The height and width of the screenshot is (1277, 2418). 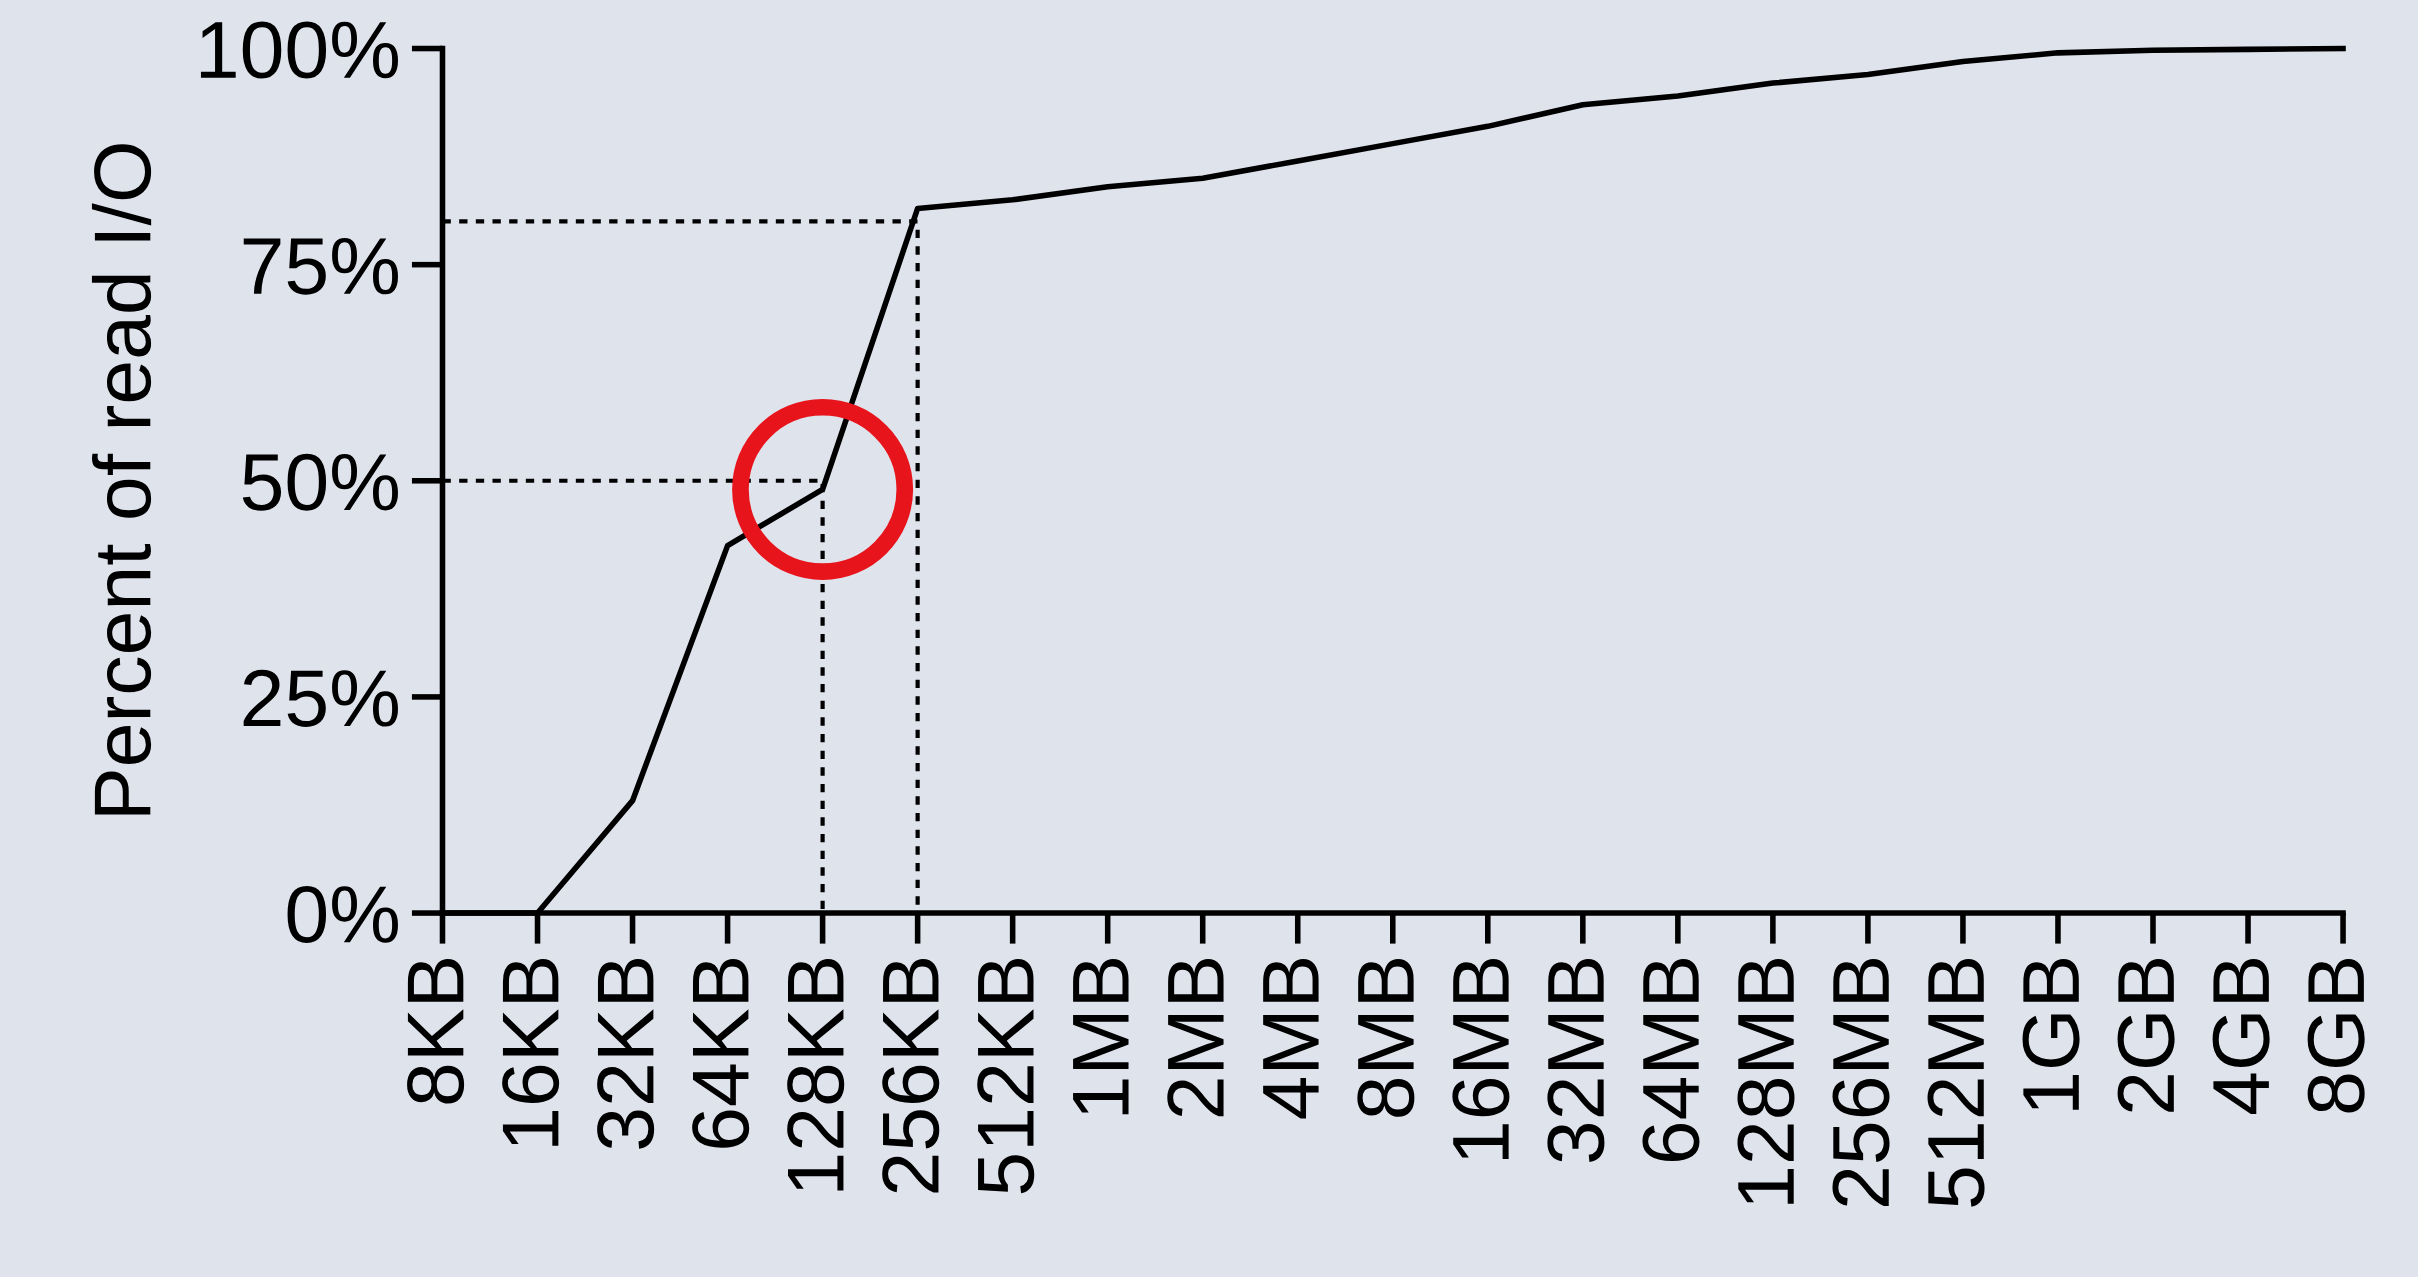 What do you see at coordinates (1481, 1059) in the screenshot?
I see `x-tick-label: 16MB` at bounding box center [1481, 1059].